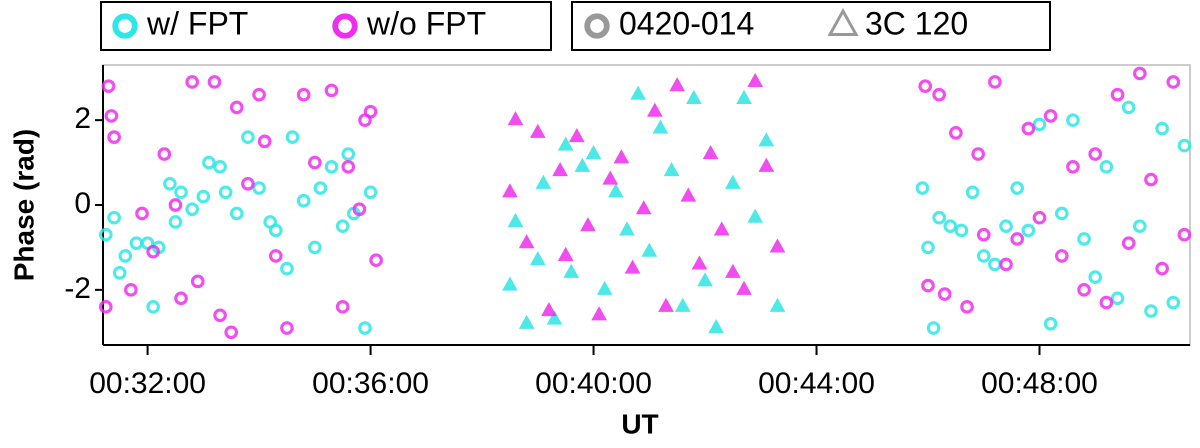 The height and width of the screenshot is (448, 1200). Describe the element at coordinates (147, 383) in the screenshot. I see `x-tick-label: 00:32:00` at that location.